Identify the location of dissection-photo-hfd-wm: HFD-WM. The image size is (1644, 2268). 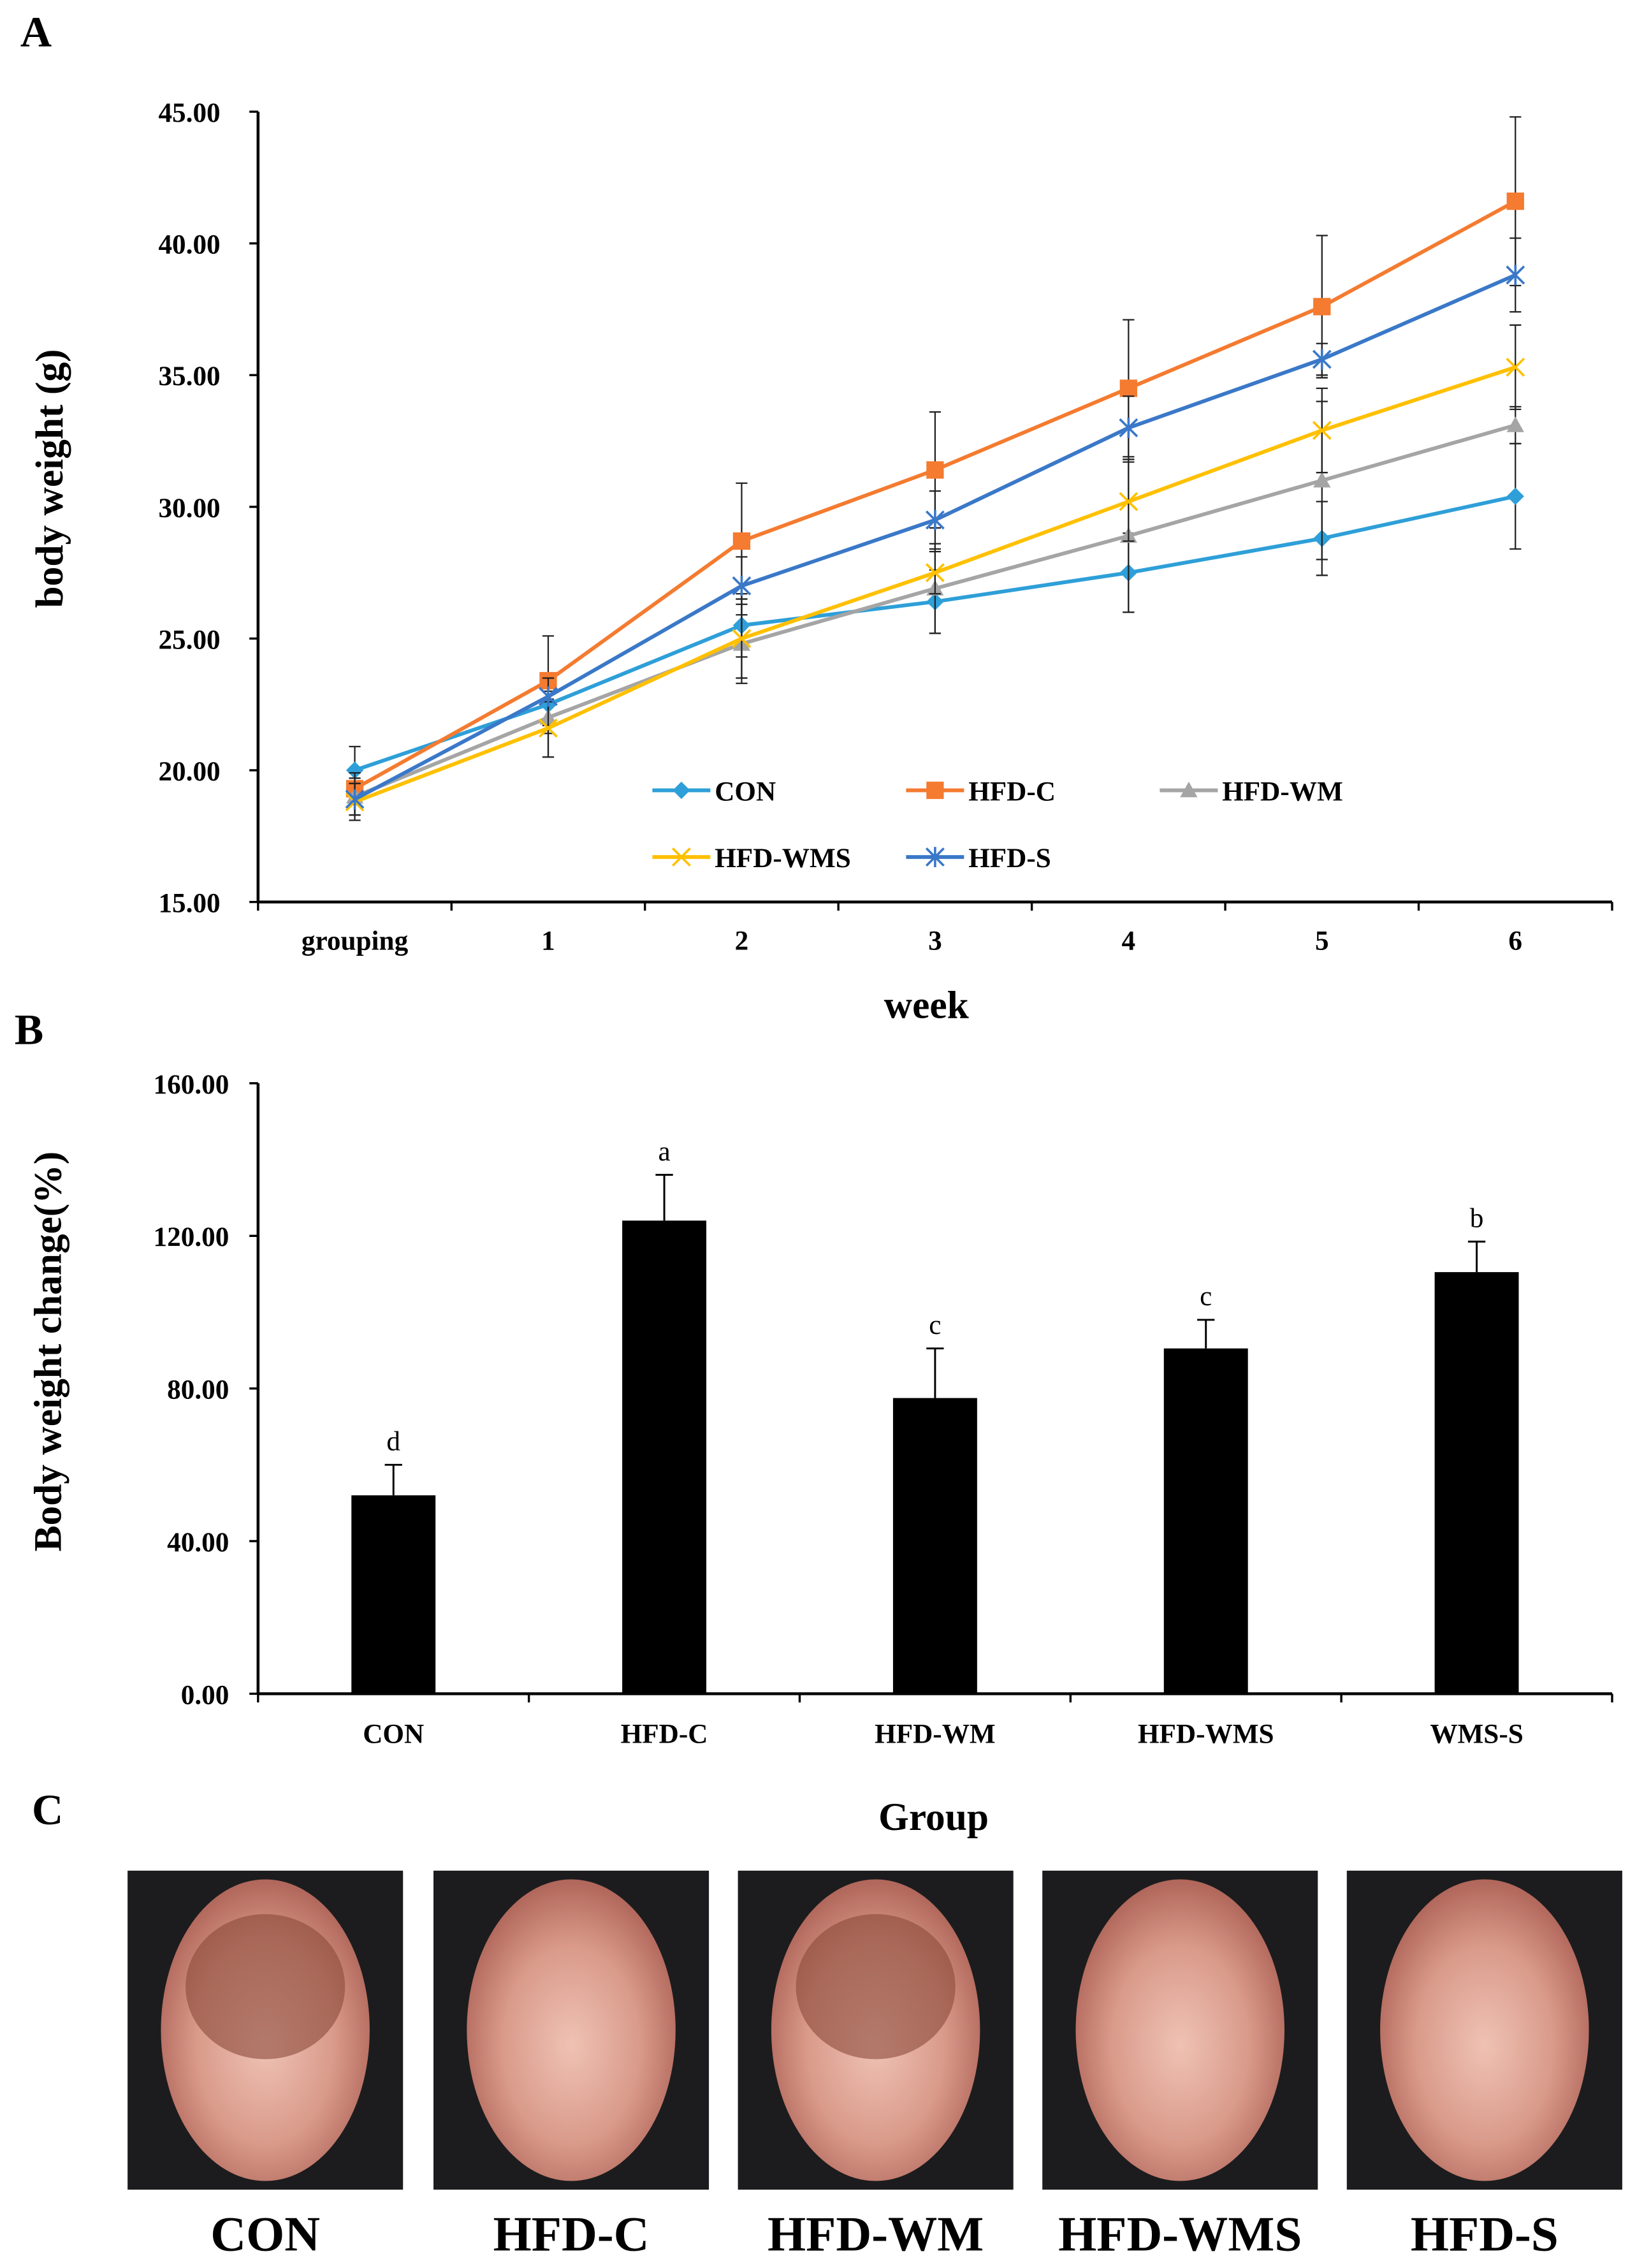
(876, 2066).